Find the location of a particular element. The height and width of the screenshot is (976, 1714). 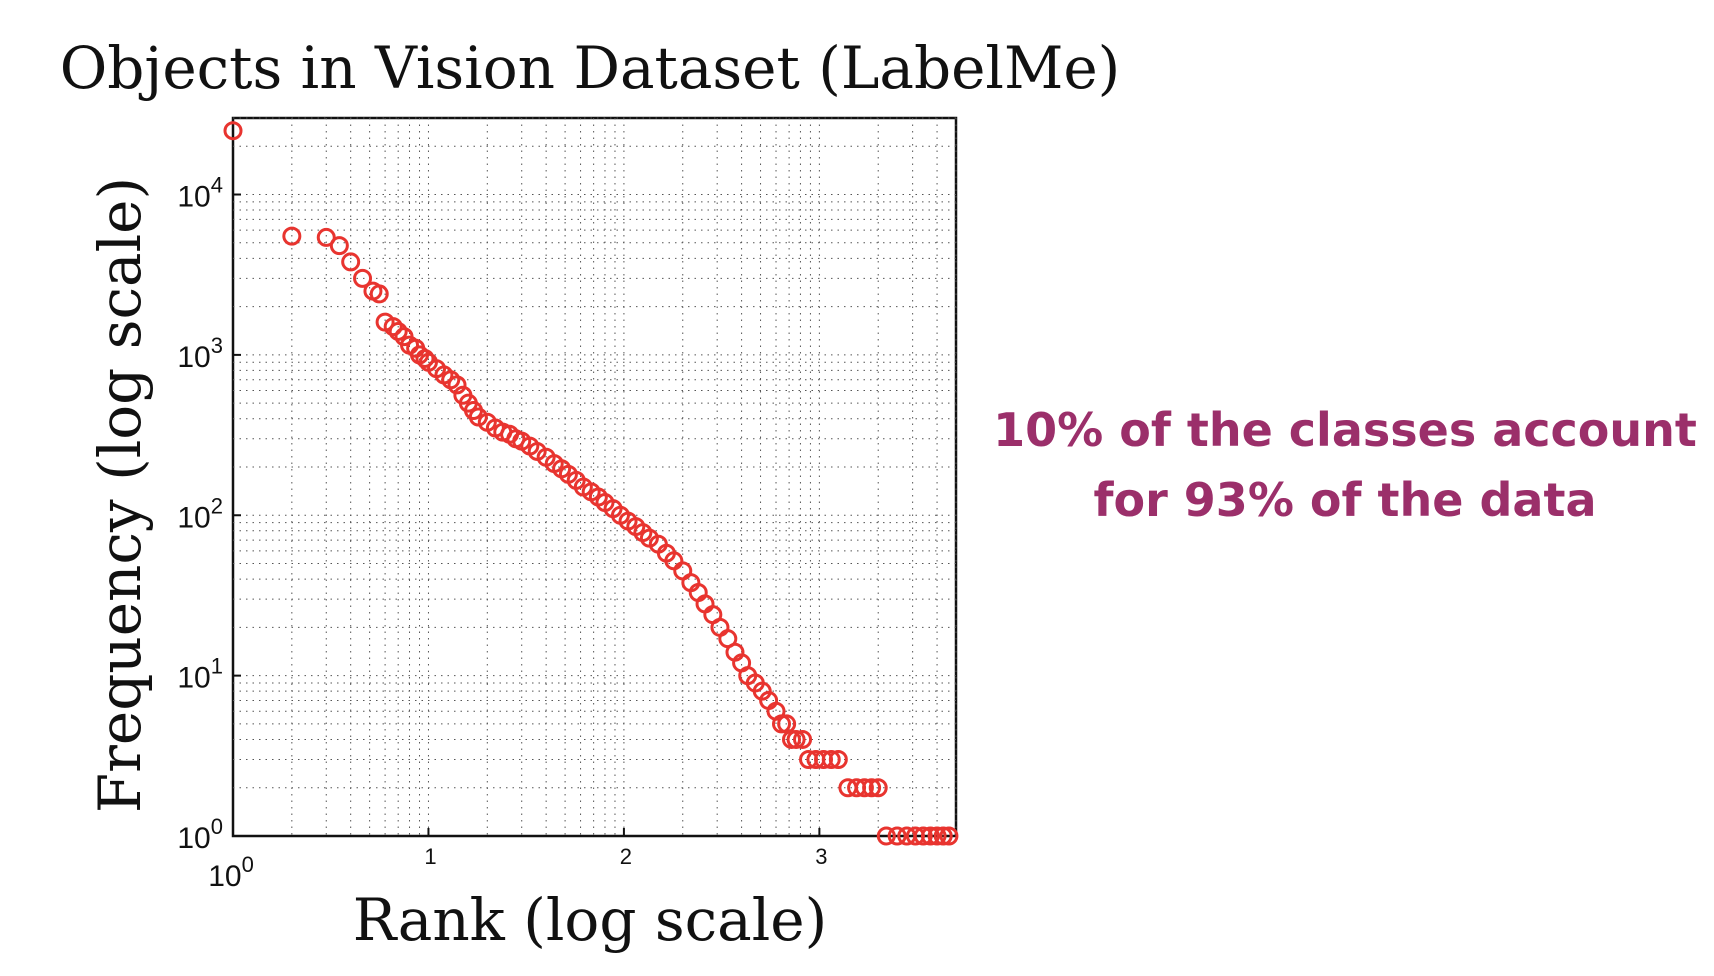

y-axis-label: Frequency (log scale) is located at coordinates (120, 495).